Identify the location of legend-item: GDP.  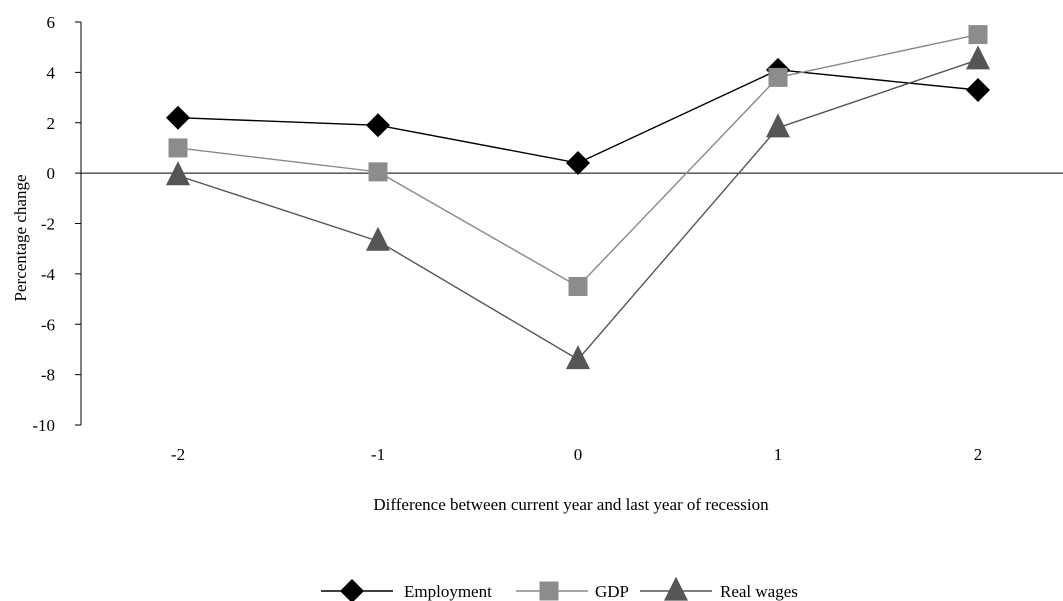
(572, 591).